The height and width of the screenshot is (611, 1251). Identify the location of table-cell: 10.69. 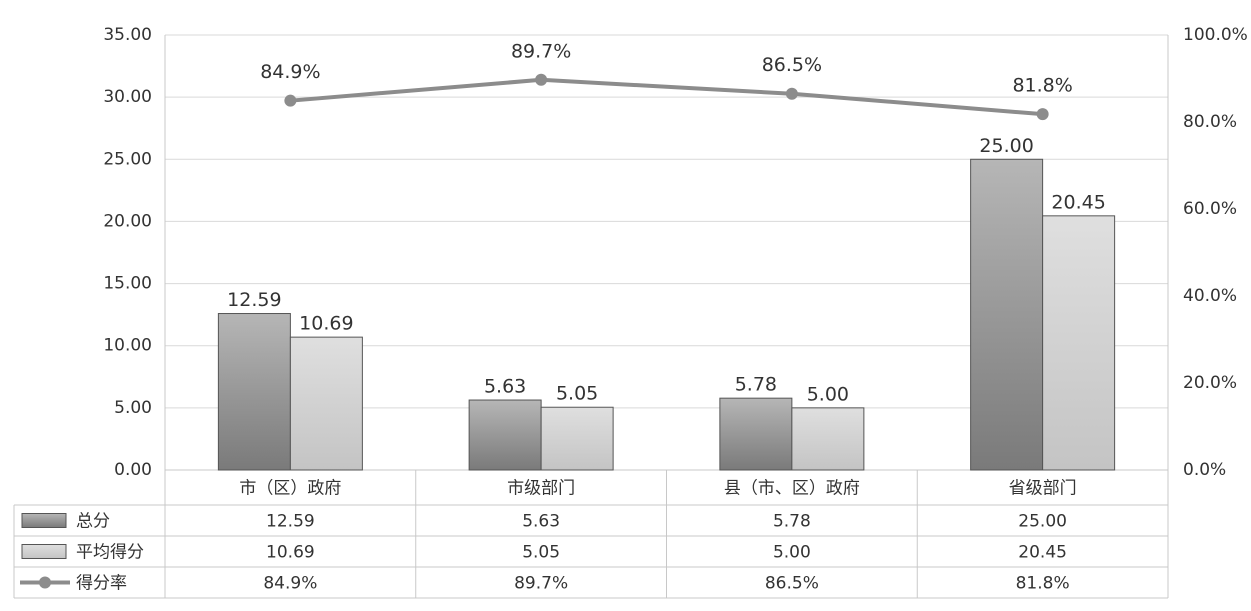
(290, 553).